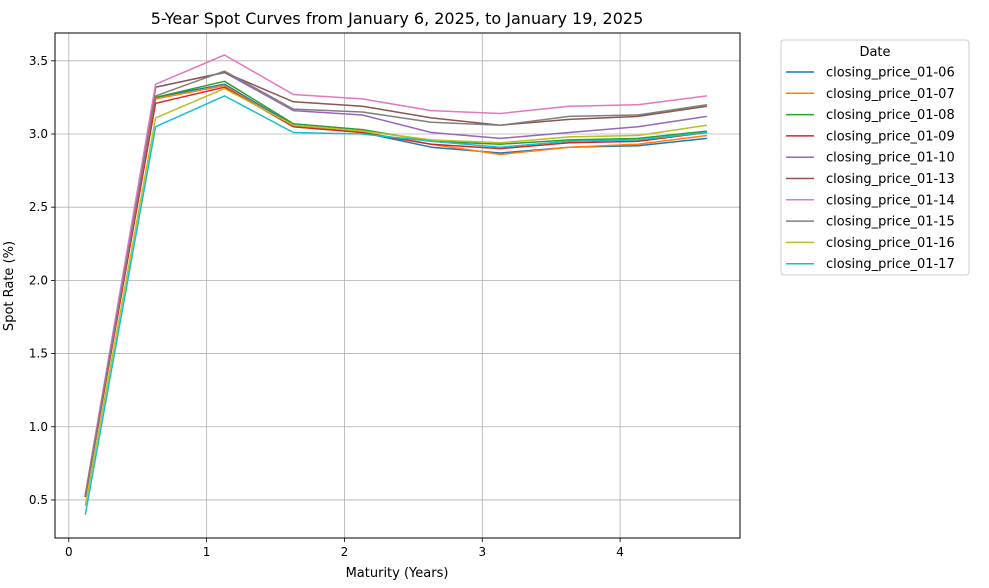 The image size is (989, 588). Describe the element at coordinates (890, 94) in the screenshot. I see `legend-entry-label: closing_price_01-07` at that location.